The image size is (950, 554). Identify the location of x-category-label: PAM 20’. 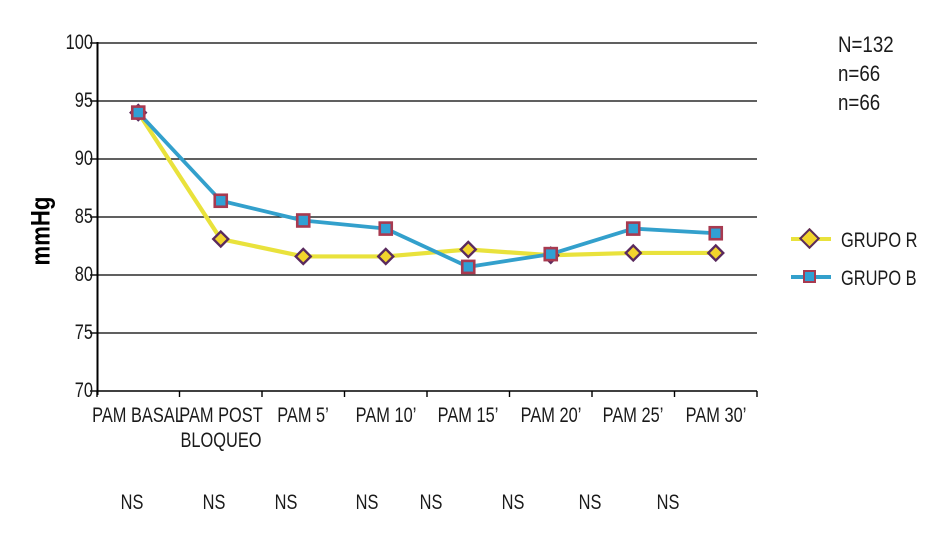
(551, 415).